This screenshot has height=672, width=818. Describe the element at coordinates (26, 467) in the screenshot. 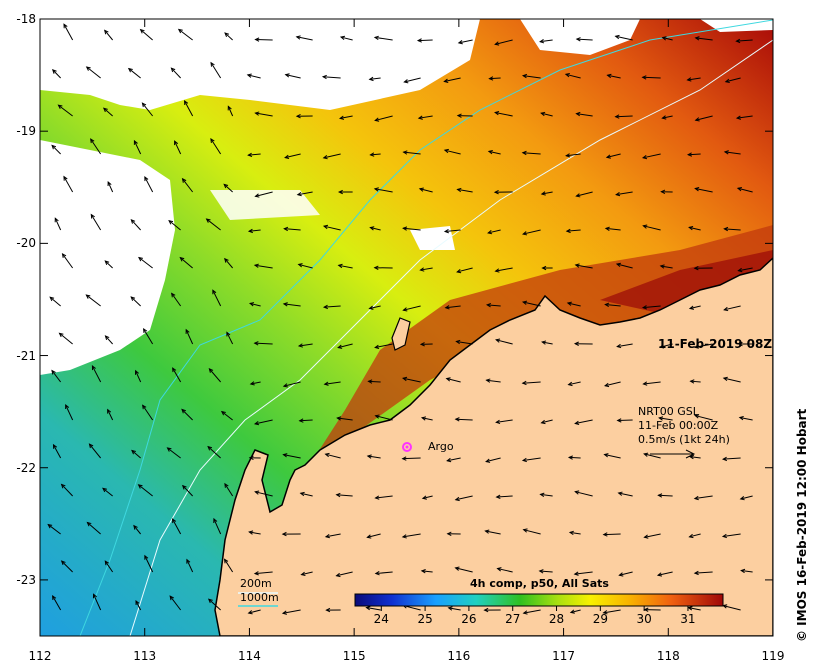

I see `y-tick-label: -22` at that location.